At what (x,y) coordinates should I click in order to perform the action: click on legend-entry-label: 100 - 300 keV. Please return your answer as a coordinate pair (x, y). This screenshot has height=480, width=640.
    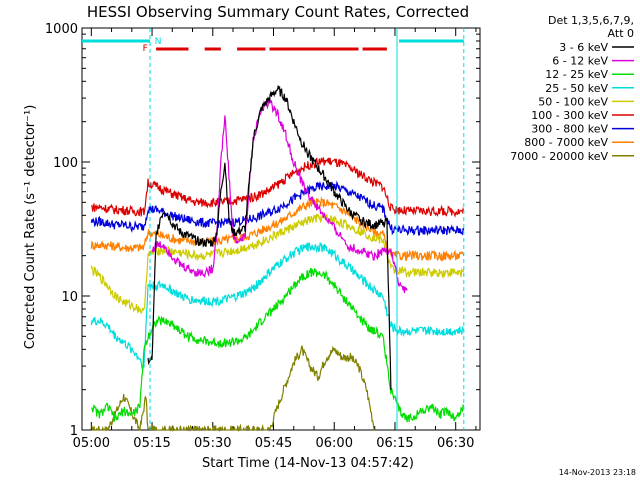
    Looking at the image, I should click on (569, 115).